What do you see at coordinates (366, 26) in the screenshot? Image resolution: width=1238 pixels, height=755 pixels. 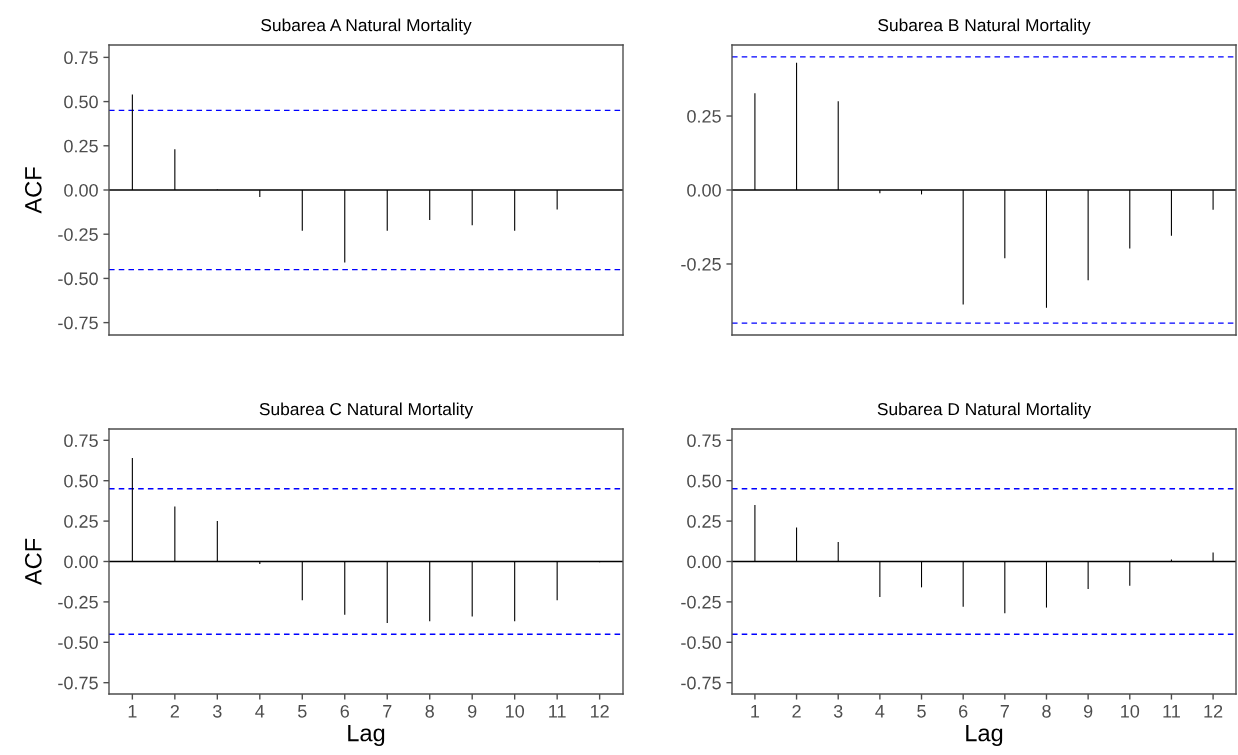 I see `chart-title: Subarea A Natural Mortality` at bounding box center [366, 26].